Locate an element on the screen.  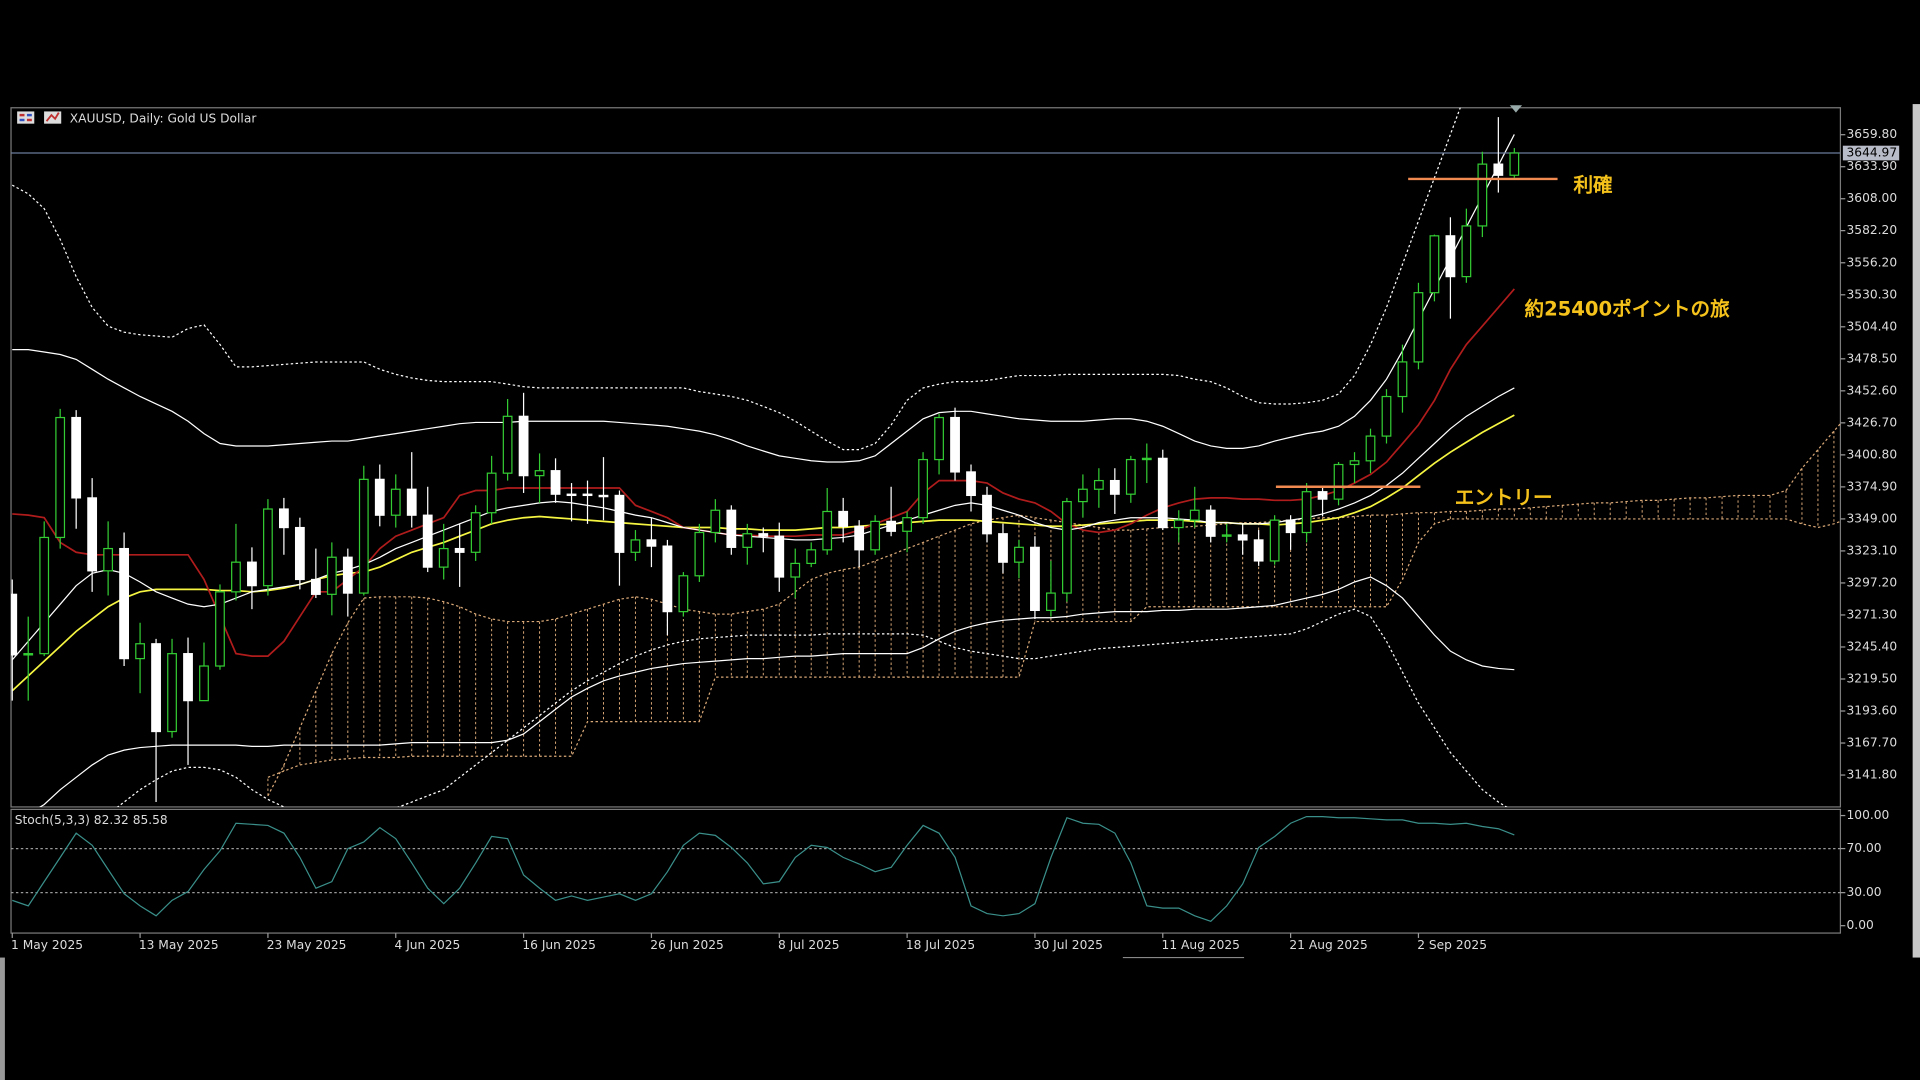
y-tick-label: 3245.40 is located at coordinates (1872, 646).